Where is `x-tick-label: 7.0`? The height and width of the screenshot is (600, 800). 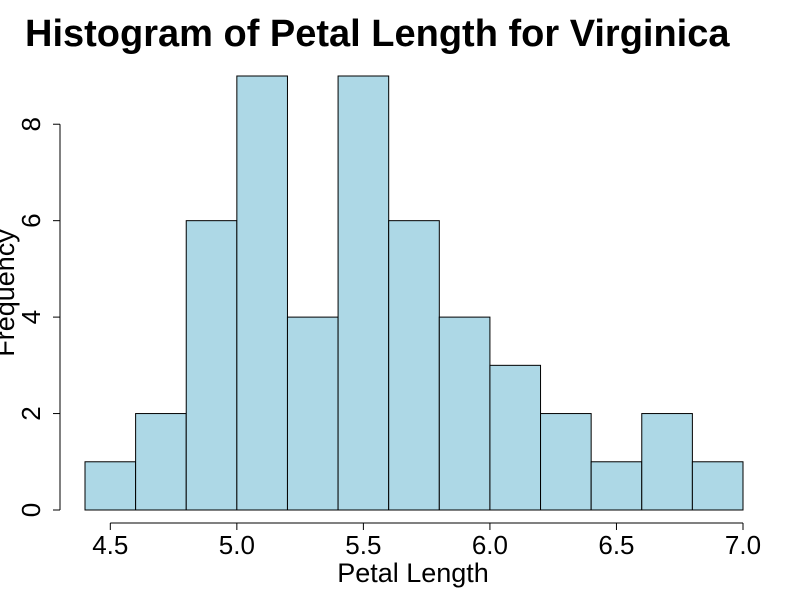 x-tick-label: 7.0 is located at coordinates (743, 545).